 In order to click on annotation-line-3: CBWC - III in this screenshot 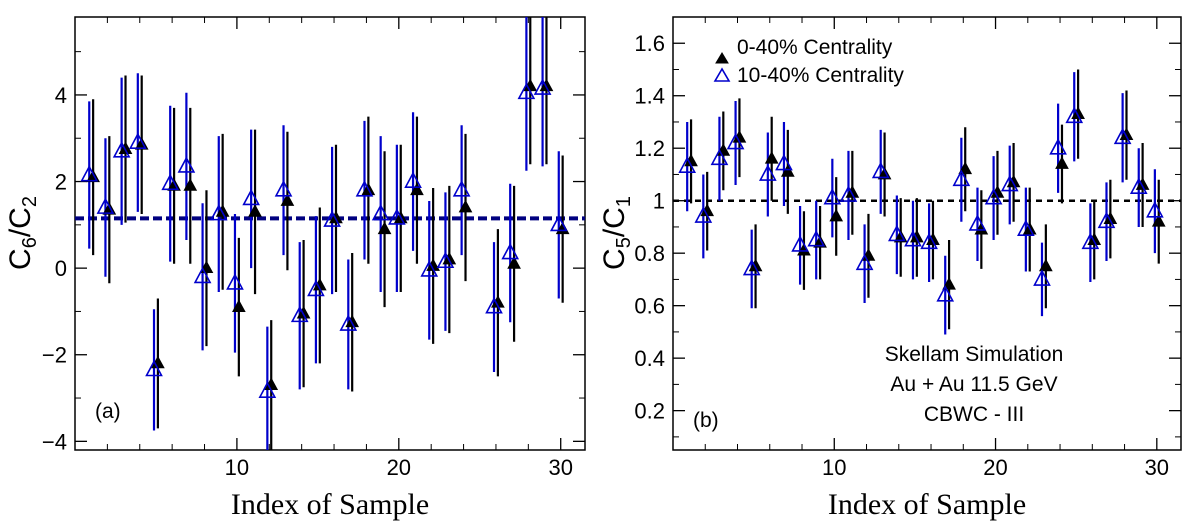, I will do `click(974, 414)`.